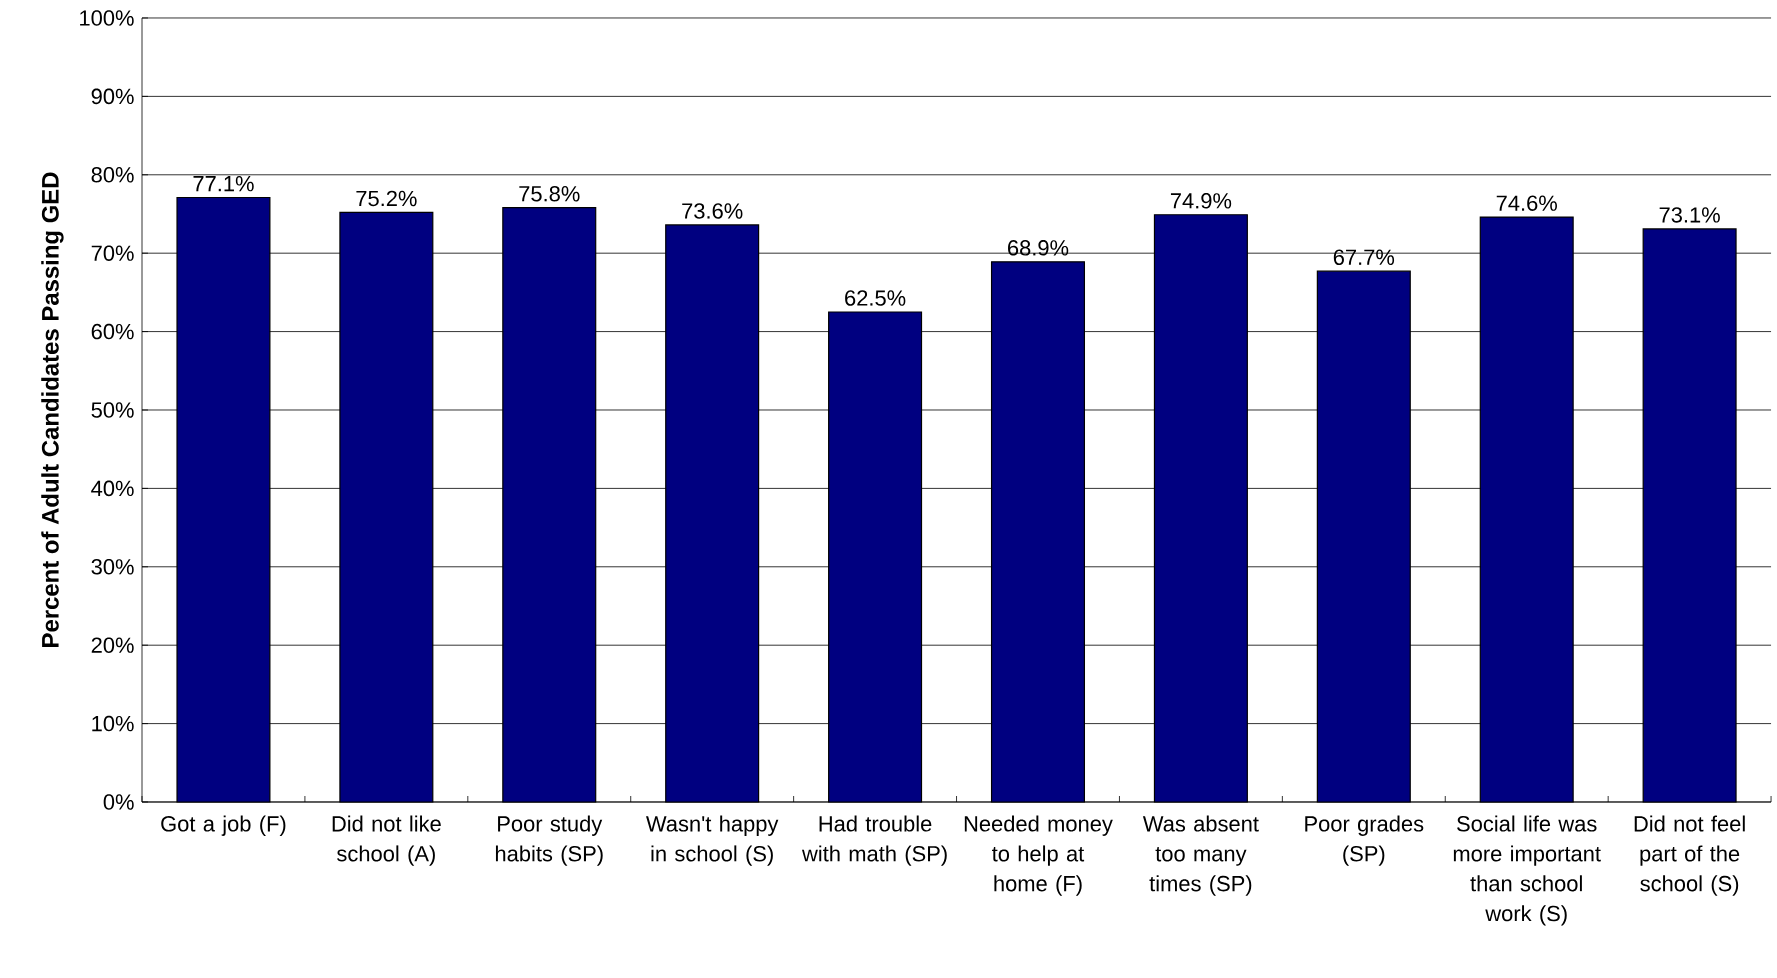 The image size is (1777, 978). Describe the element at coordinates (1527, 870) in the screenshot. I see `x-tick-label: Social life was more important than school work (S)` at that location.